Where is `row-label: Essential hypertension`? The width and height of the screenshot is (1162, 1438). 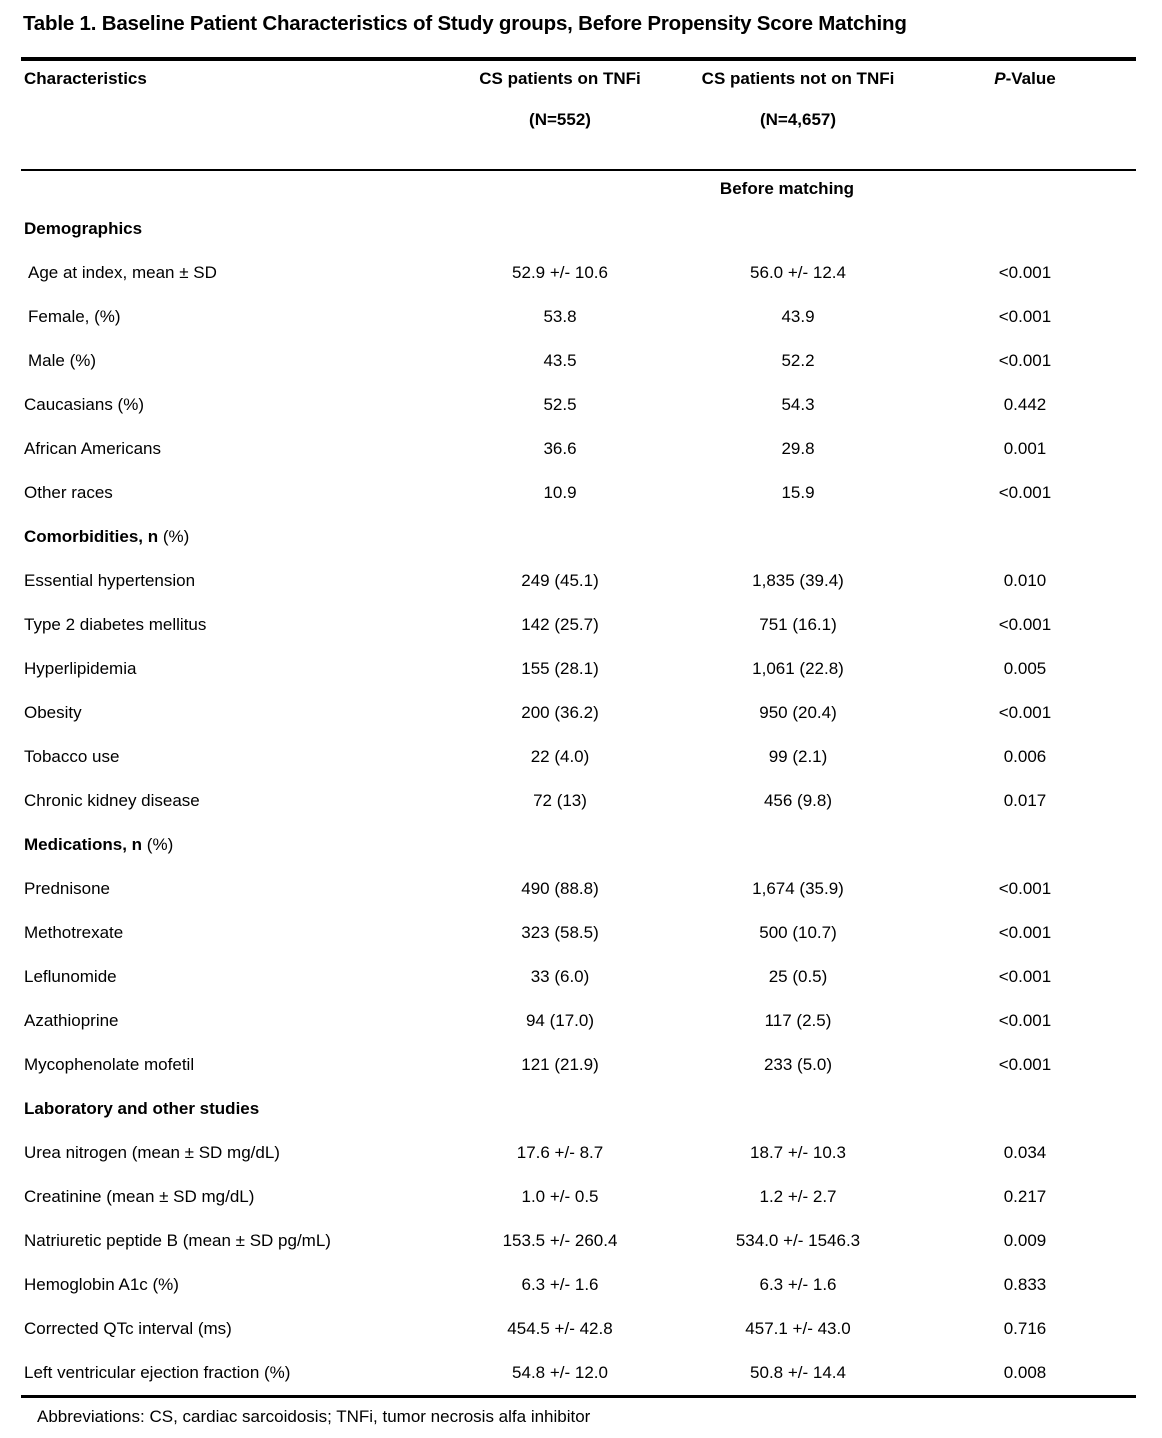
row-label: Essential hypertension is located at coordinates (110, 580).